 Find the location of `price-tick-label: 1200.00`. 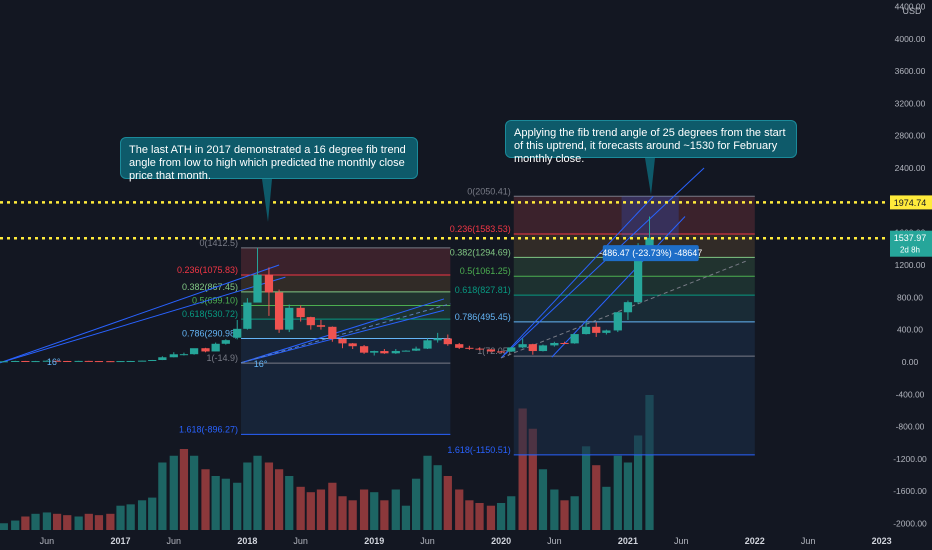

price-tick-label: 1200.00 is located at coordinates (910, 265).